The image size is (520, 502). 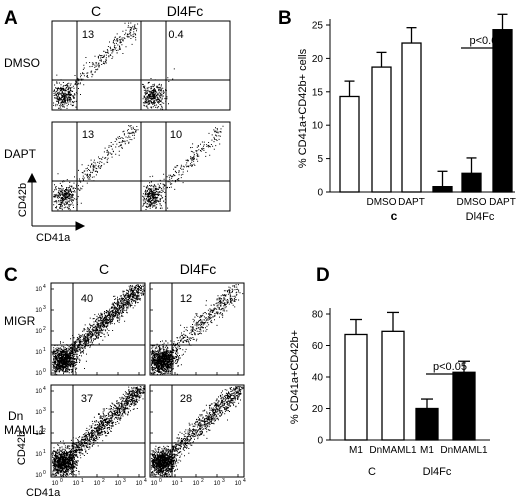 What do you see at coordinates (44, 431) in the screenshot?
I see `y-tick-exp: 2` at bounding box center [44, 431].